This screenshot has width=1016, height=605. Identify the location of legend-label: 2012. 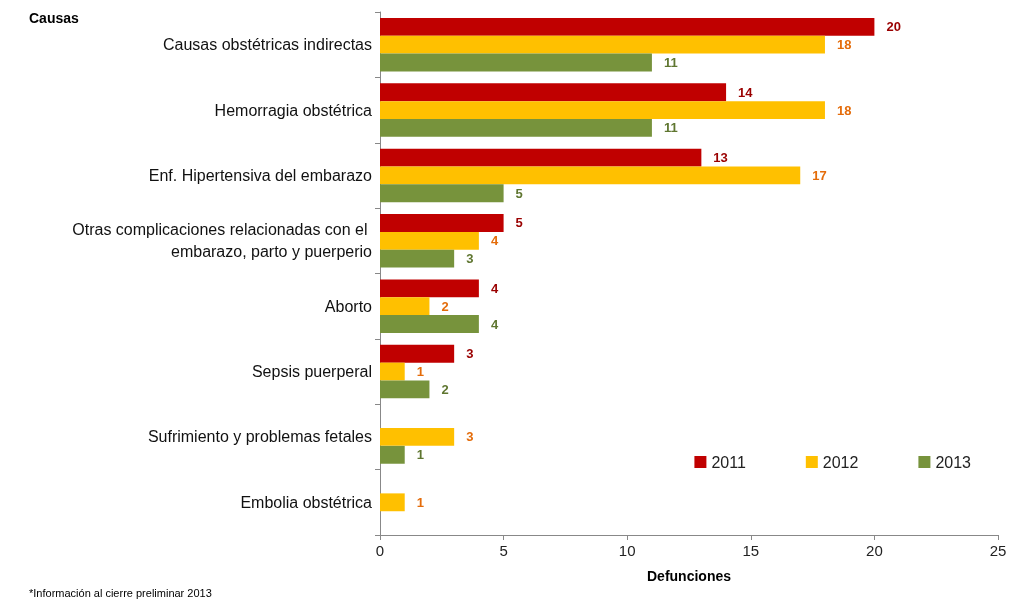
(840, 462).